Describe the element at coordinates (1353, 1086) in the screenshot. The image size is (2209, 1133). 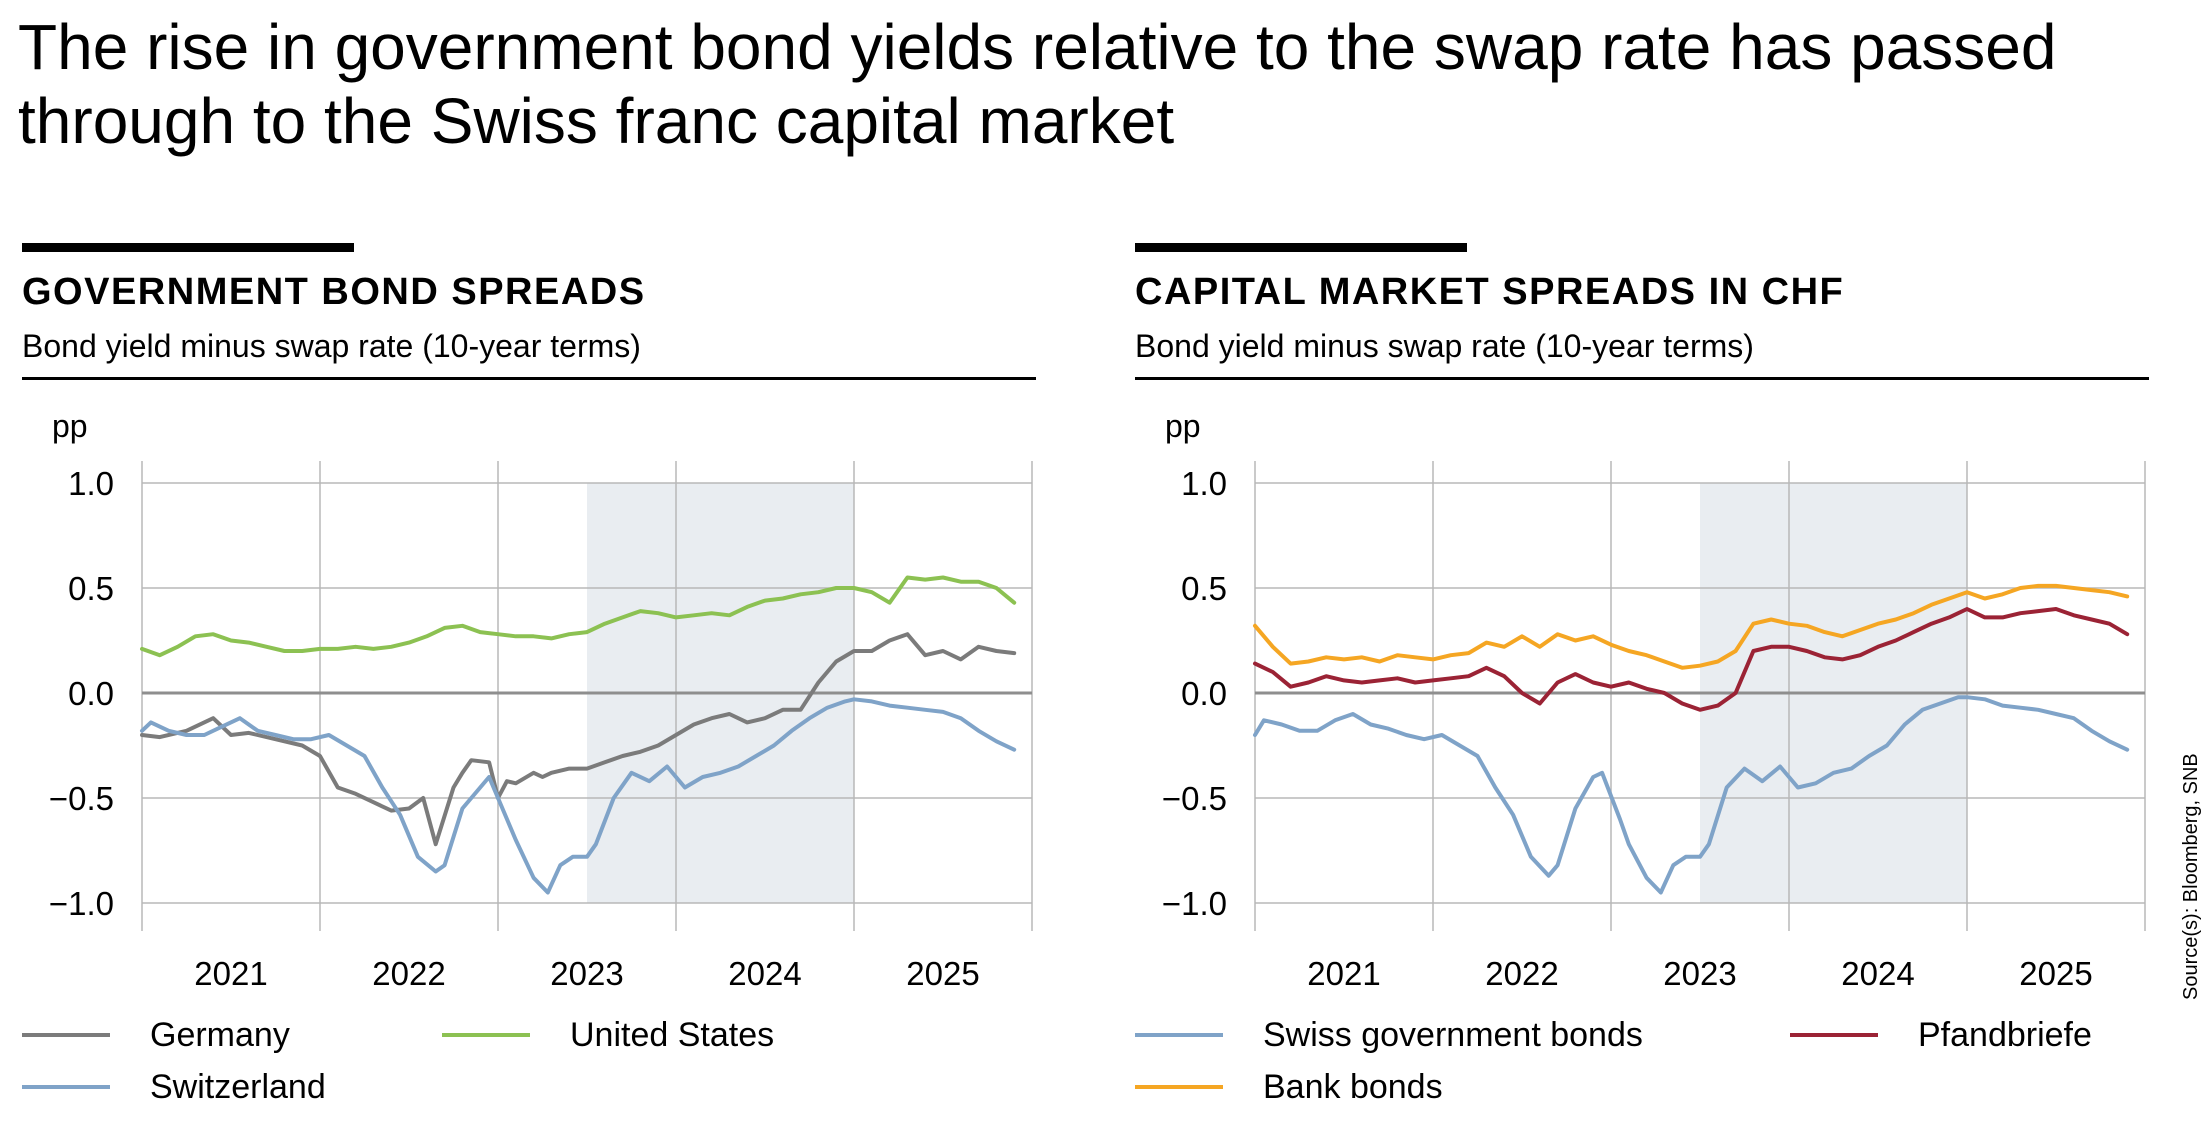
I see `legend-label: Bank bonds` at that location.